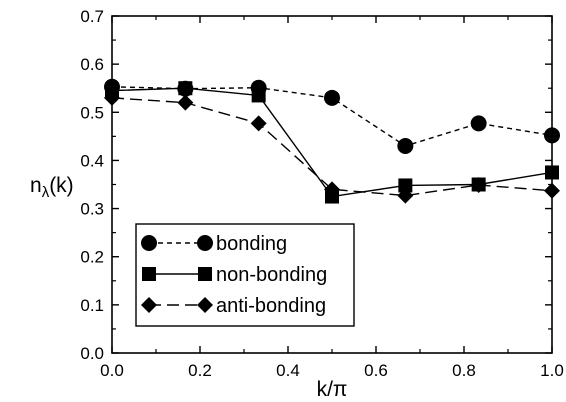 This screenshot has width=566, height=402. Describe the element at coordinates (92, 112) in the screenshot. I see `y-tick-label: 0.5` at that location.